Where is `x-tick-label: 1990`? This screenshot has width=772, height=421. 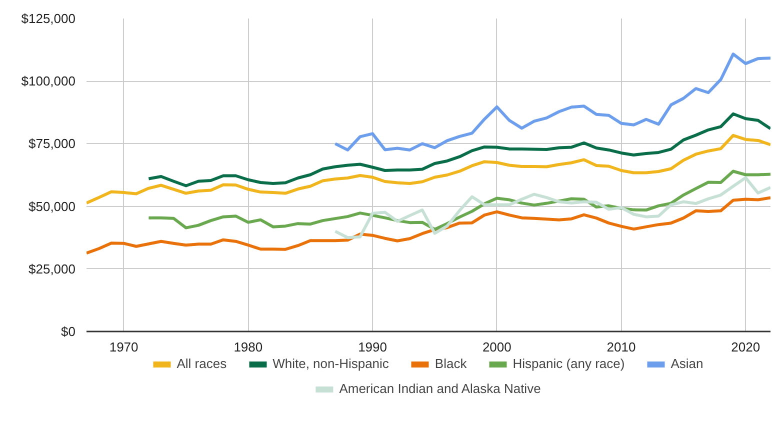 x-tick-label: 1990 is located at coordinates (372, 347).